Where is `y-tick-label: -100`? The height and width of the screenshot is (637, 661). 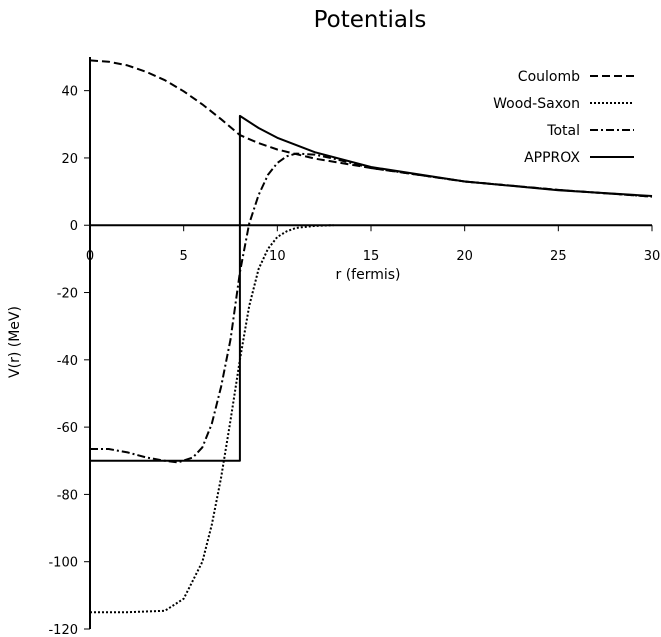 y-tick-label: -100 is located at coordinates (63, 563).